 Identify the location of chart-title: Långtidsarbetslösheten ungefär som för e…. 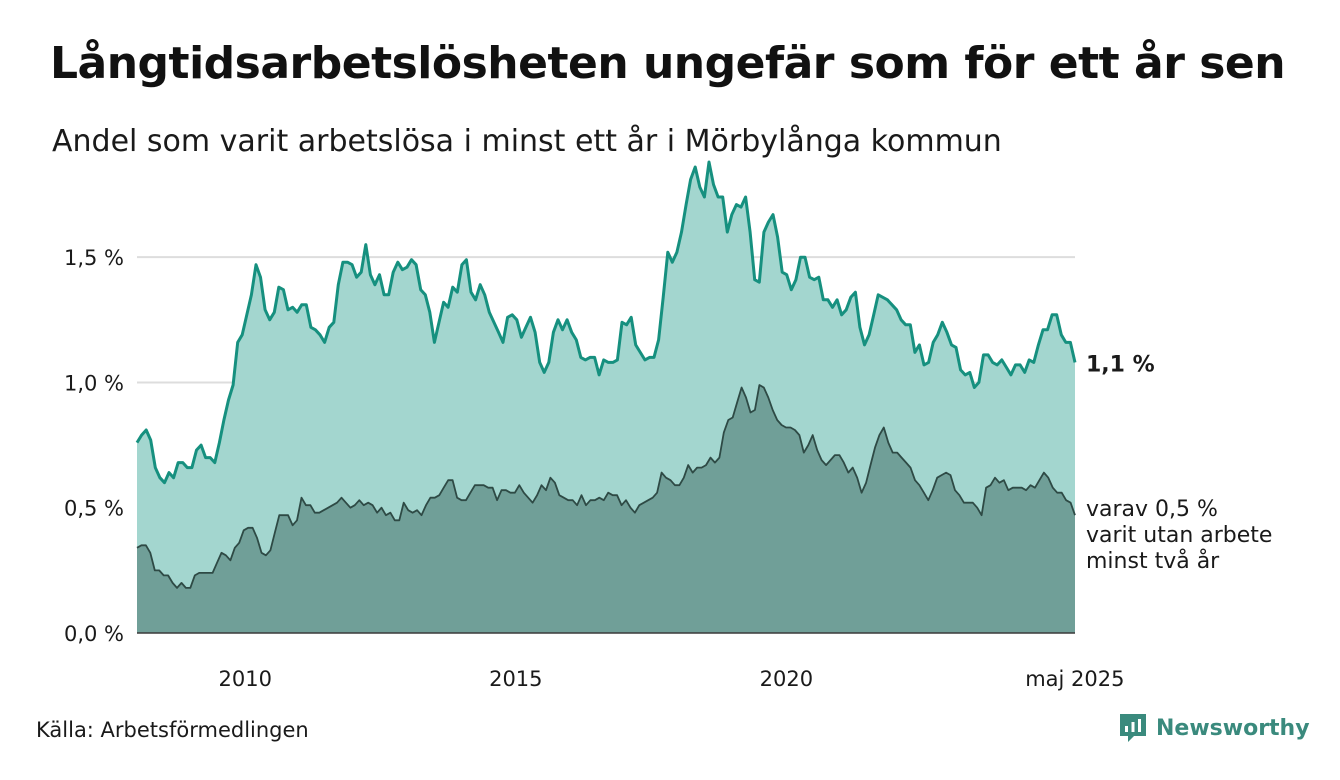
(668, 63).